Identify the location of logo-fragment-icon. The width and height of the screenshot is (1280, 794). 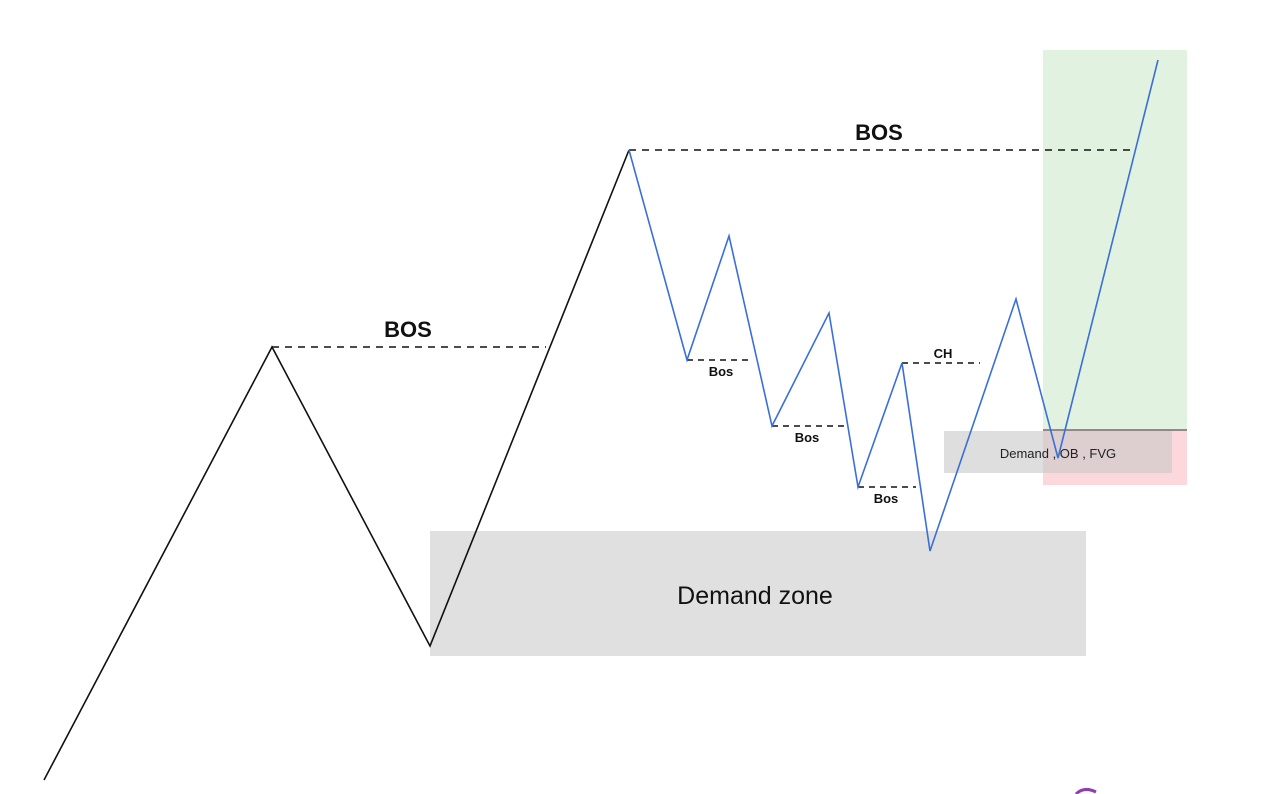
(1085, 790).